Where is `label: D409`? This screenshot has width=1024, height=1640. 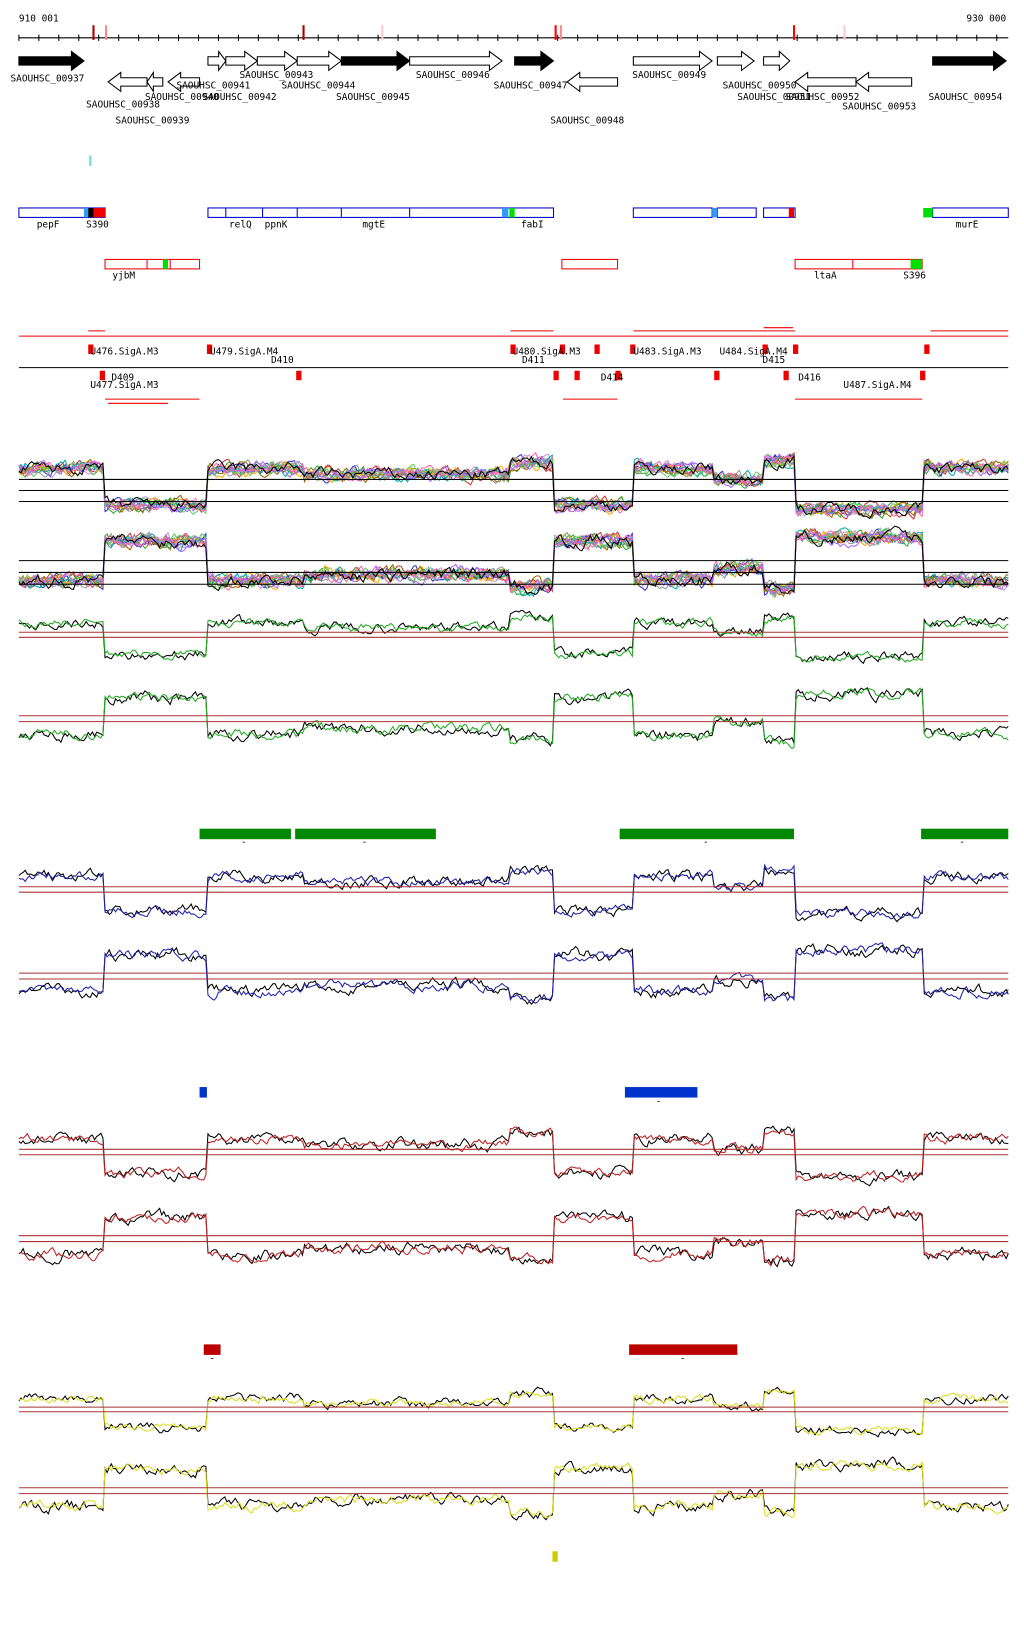 label: D409 is located at coordinates (122, 378).